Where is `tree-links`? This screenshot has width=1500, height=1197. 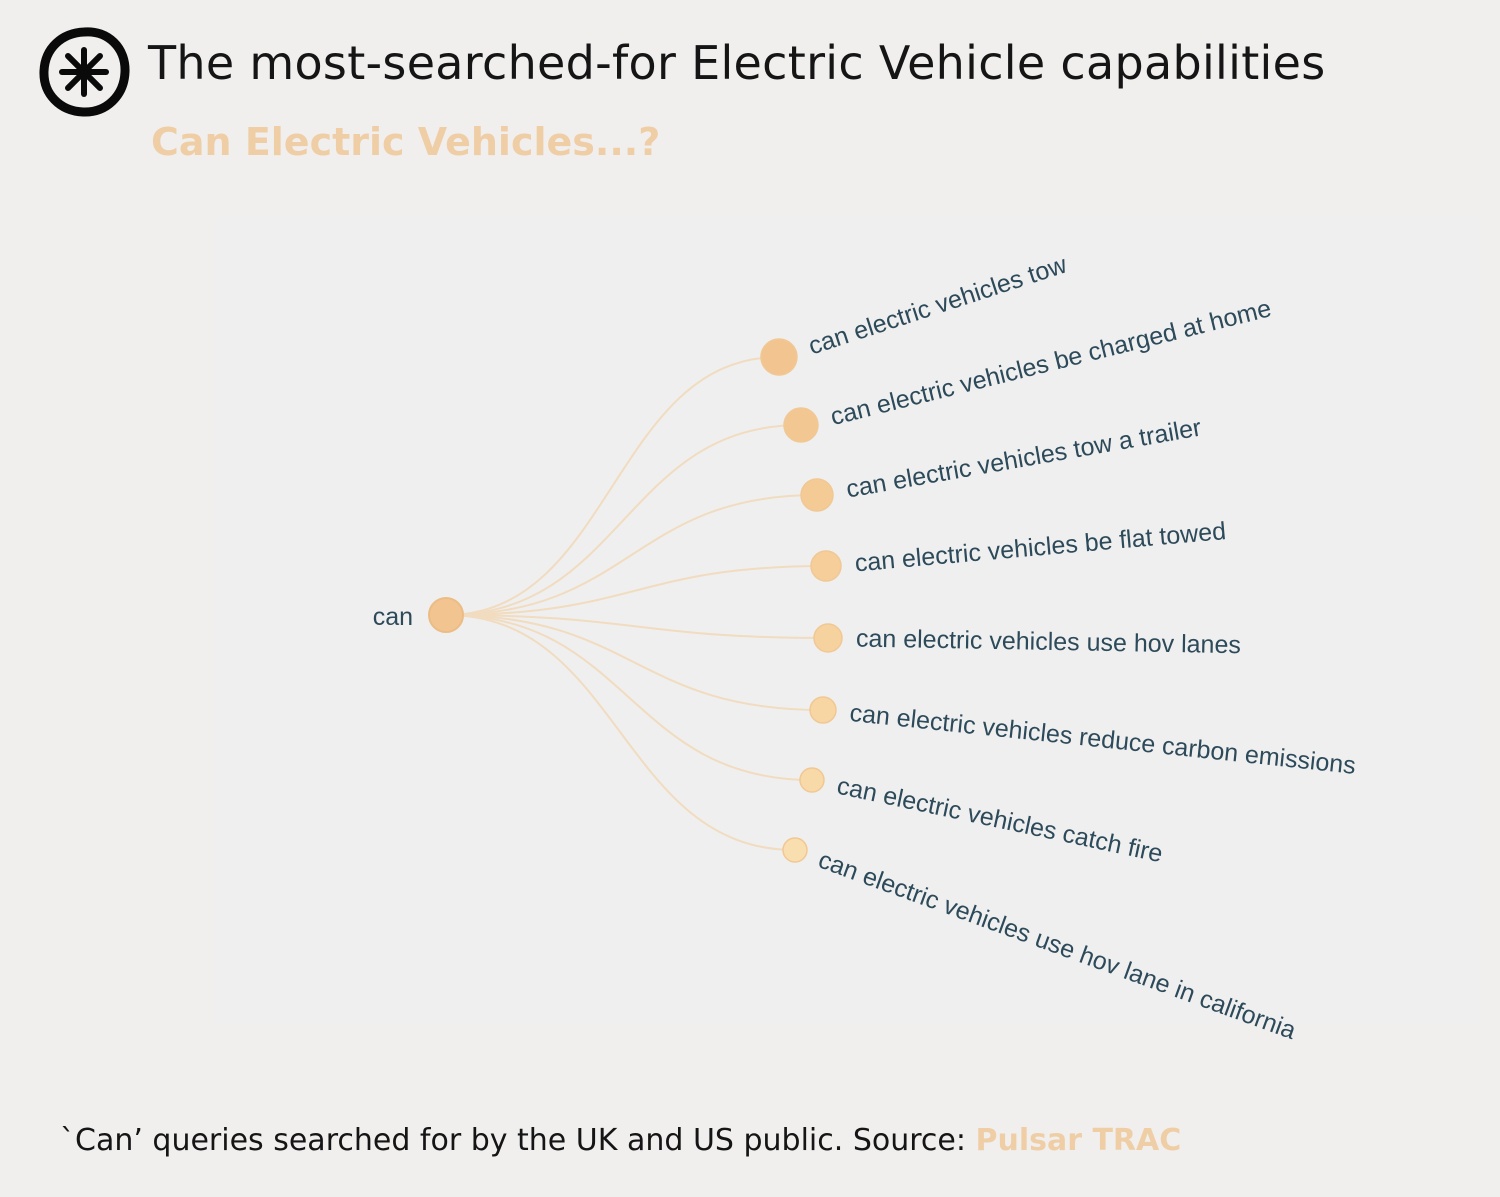 tree-links is located at coordinates (637, 603).